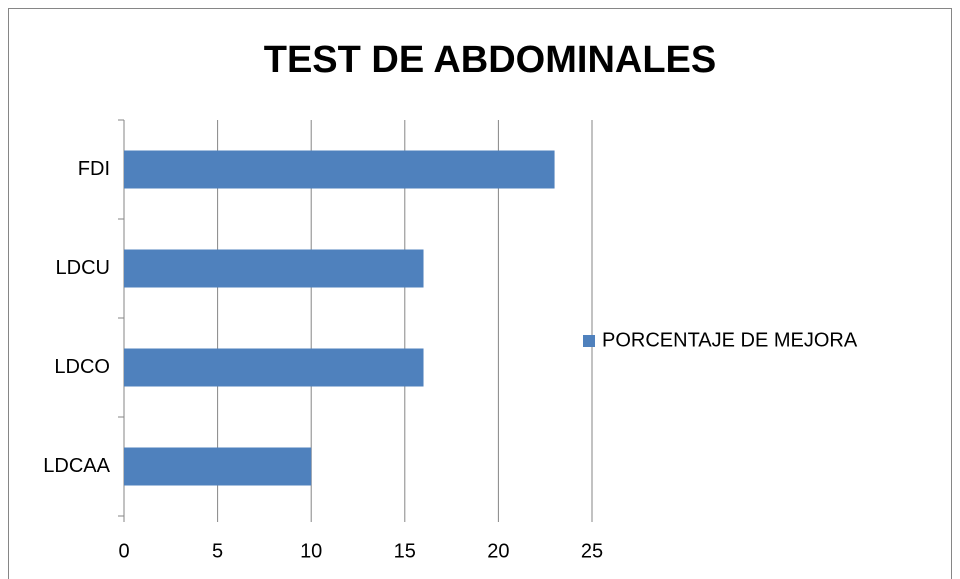 The width and height of the screenshot is (960, 579). What do you see at coordinates (498, 551) in the screenshot?
I see `x-tick-label: 20` at bounding box center [498, 551].